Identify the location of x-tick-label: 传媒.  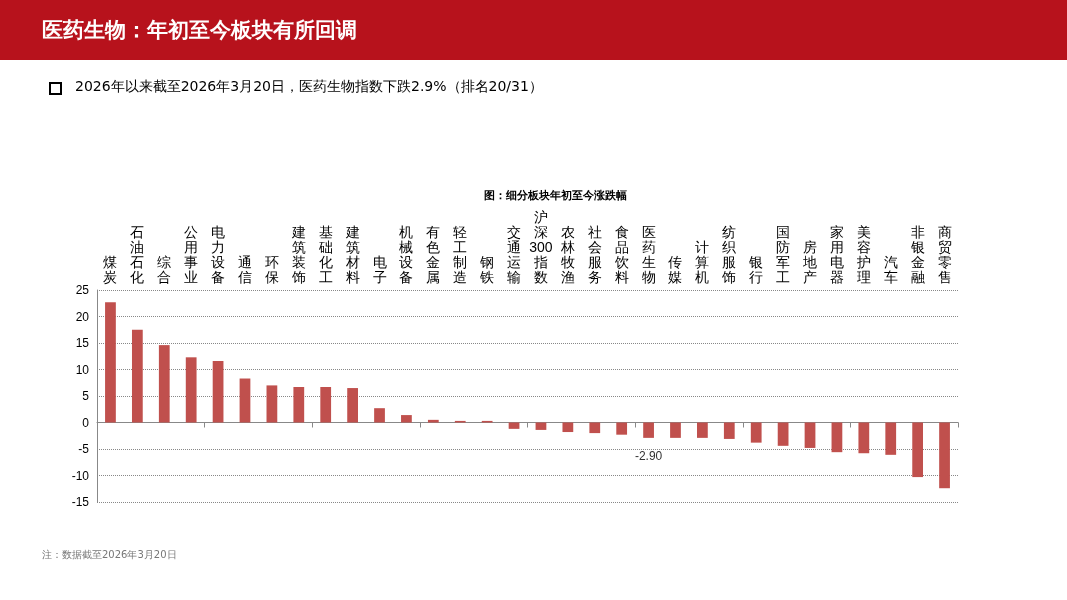
(675, 269).